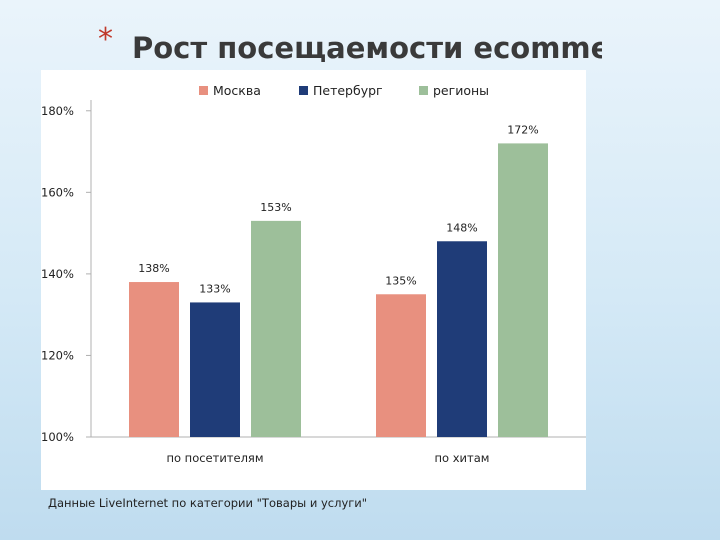 This screenshot has height=540, width=720. Describe the element at coordinates (461, 90) in the screenshot. I see `legend-label-3: регионы` at that location.